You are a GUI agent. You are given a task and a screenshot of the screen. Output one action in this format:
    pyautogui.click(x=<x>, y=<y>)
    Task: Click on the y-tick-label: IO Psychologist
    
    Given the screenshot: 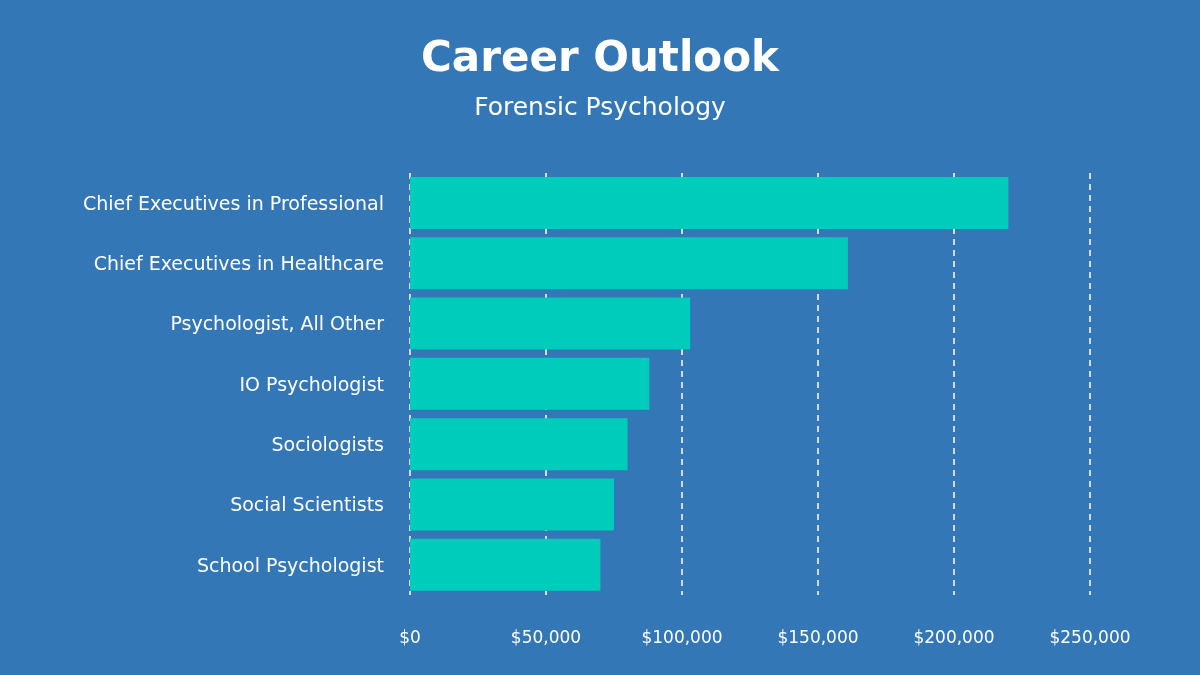 What is the action you would take?
    pyautogui.click(x=311, y=383)
    